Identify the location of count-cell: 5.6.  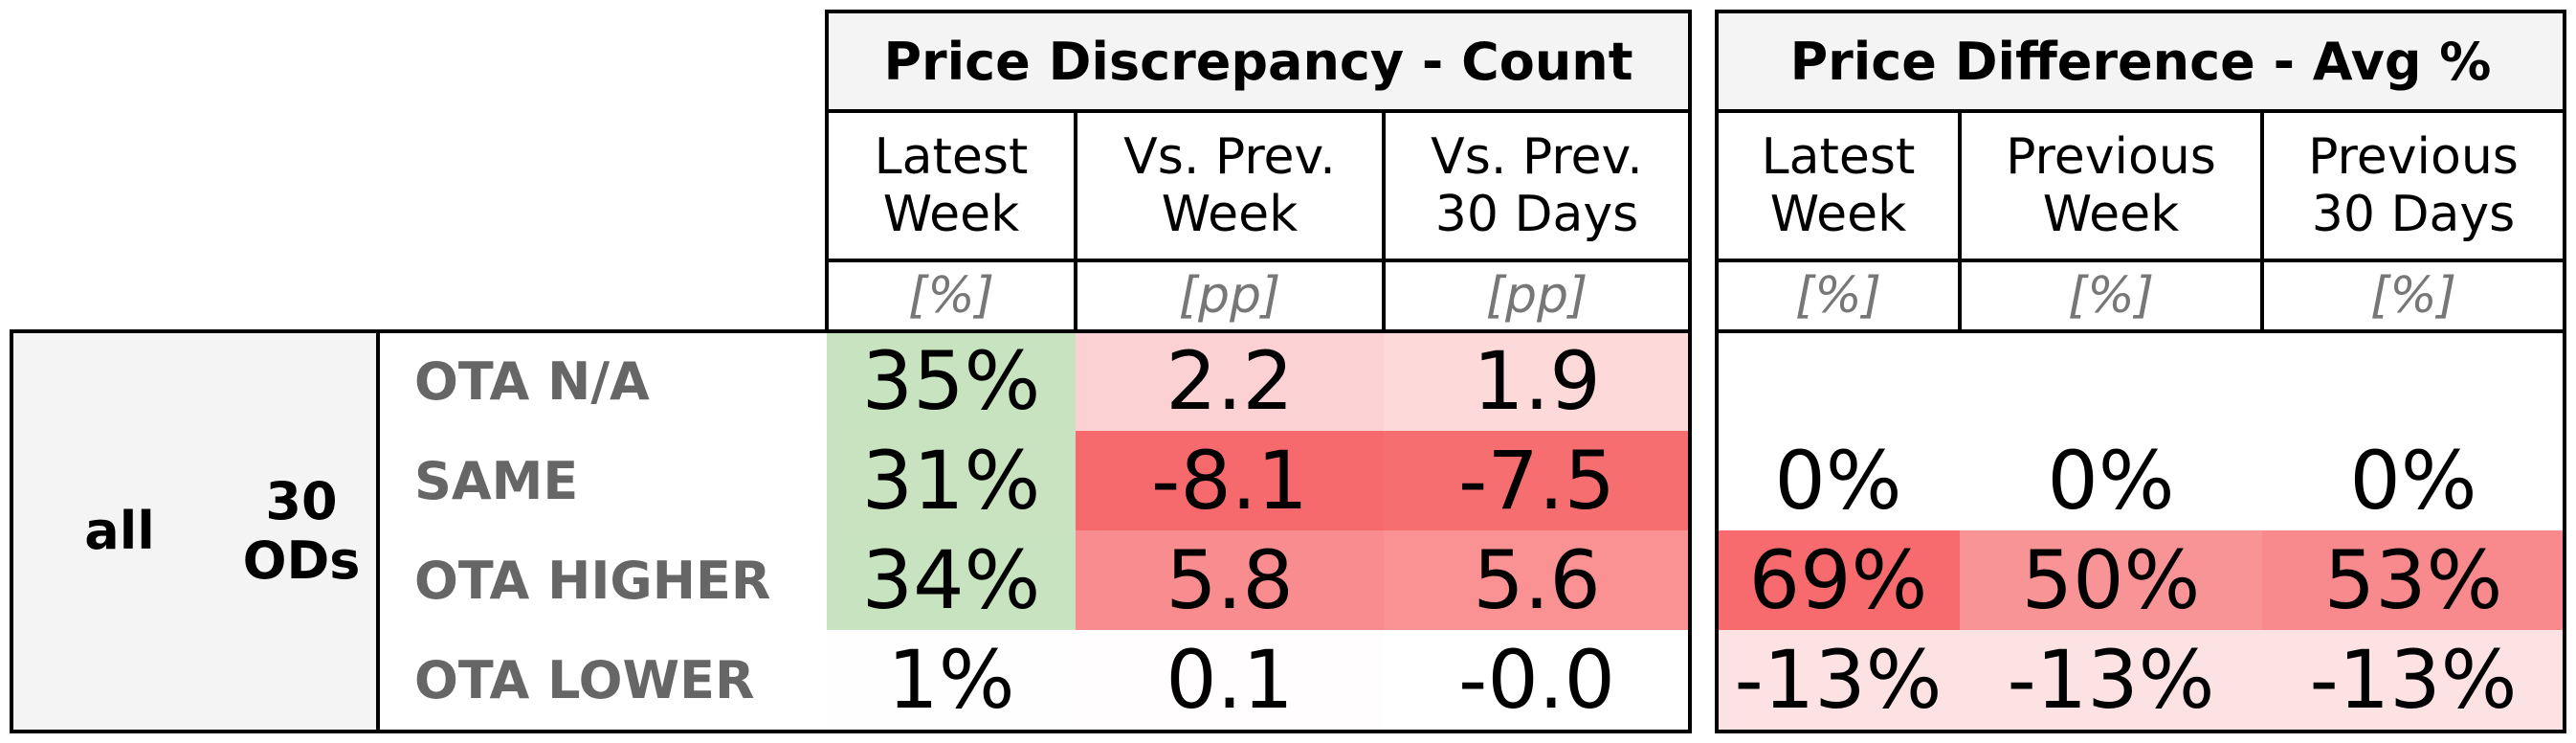
(1537, 580).